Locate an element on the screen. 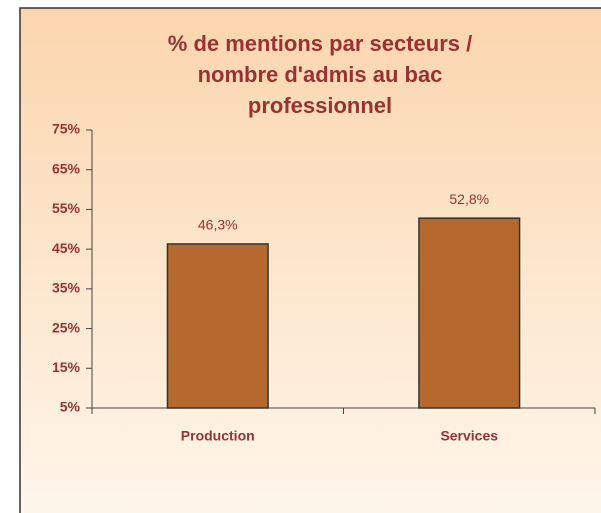  y-tick-label: 45% is located at coordinates (66, 248).